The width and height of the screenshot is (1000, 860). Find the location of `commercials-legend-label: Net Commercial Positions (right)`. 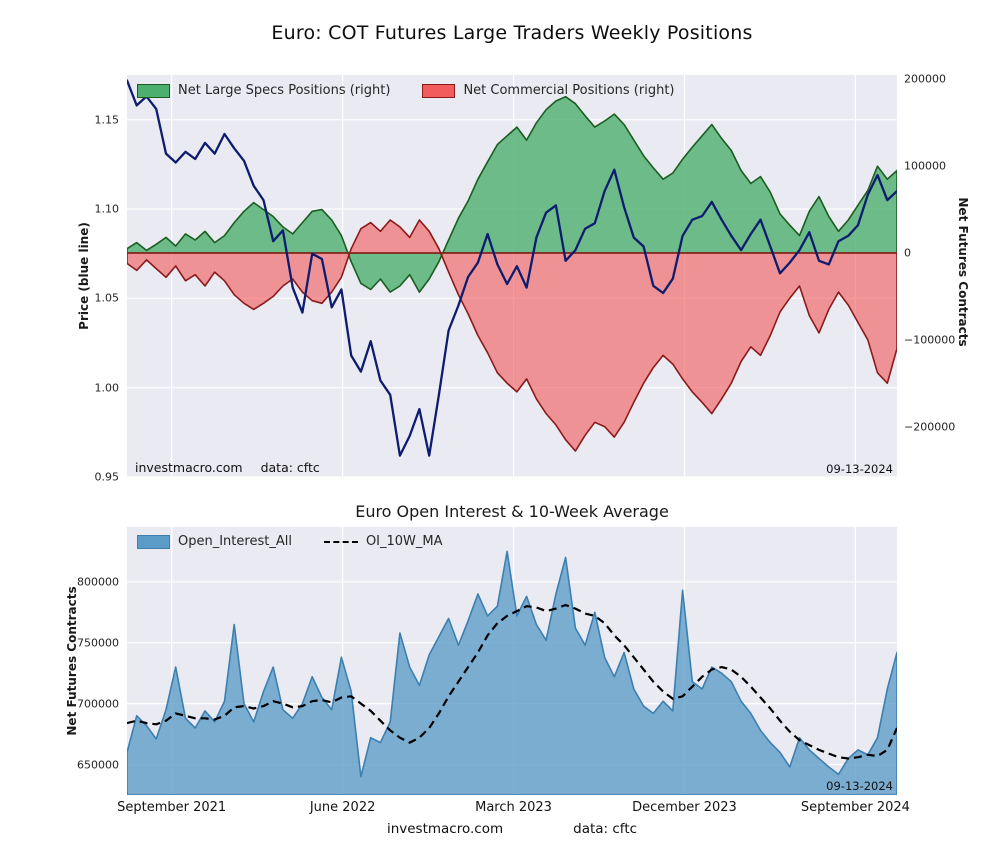

commercials-legend-label: Net Commercial Positions (right) is located at coordinates (569, 90).